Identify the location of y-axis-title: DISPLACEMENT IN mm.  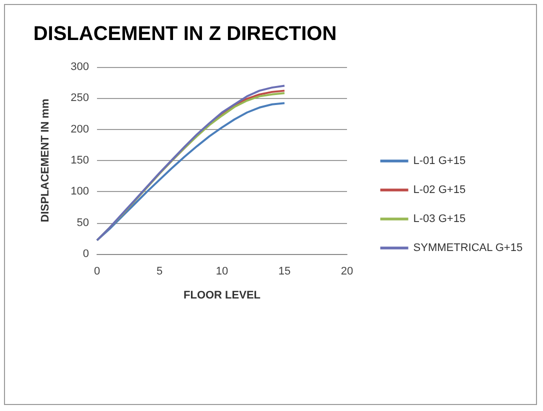
(46, 160).